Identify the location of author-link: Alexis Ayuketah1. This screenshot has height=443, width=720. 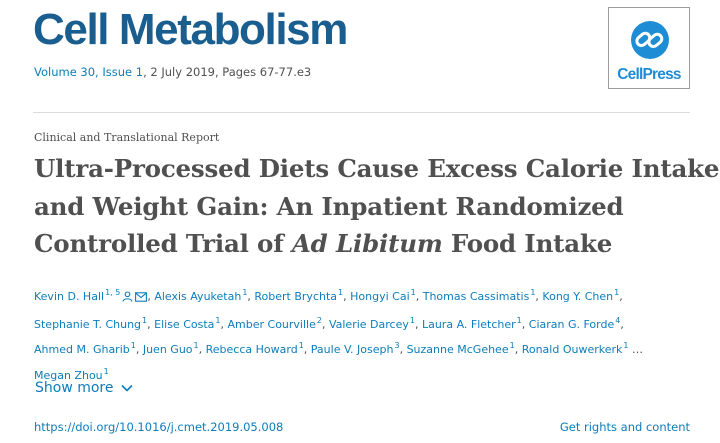
(201, 295).